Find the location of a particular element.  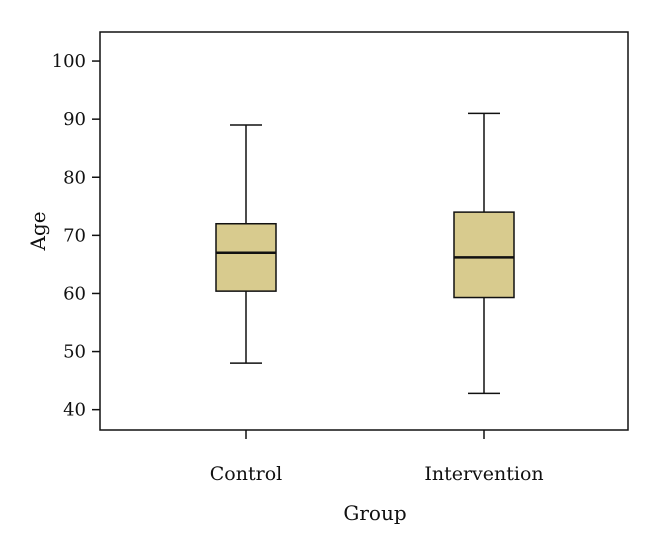

y-tick-label: 50 is located at coordinates (74, 352).